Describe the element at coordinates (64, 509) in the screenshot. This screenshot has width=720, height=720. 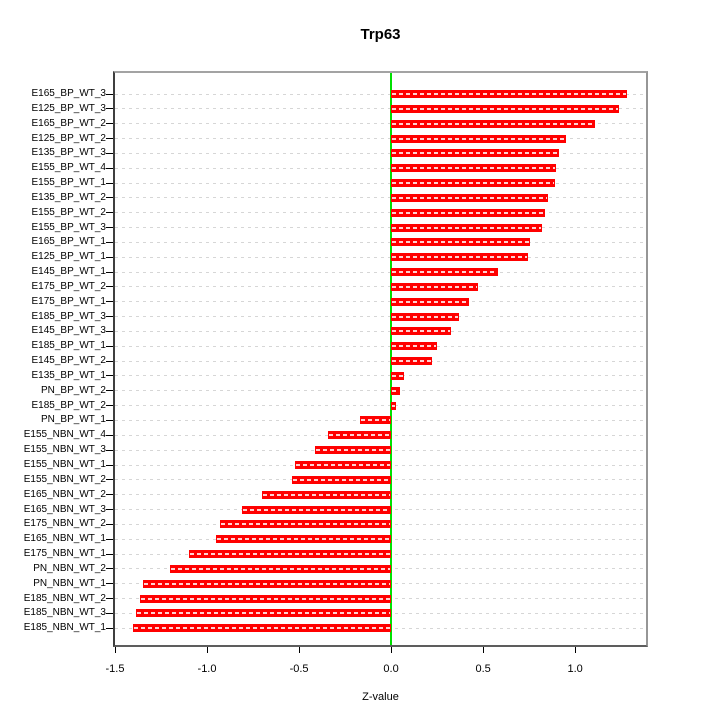
I see `y-axis-label: E165_NBN_WT_3` at that location.